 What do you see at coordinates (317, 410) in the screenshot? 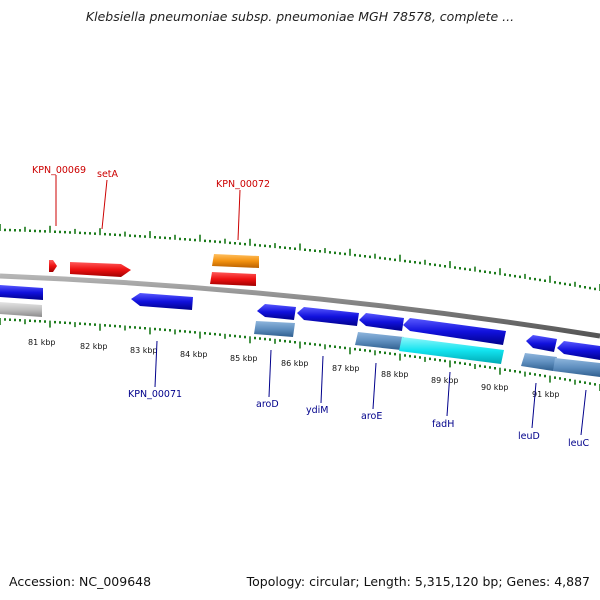
I see `gene-label-ydim: ydiM` at bounding box center [317, 410].